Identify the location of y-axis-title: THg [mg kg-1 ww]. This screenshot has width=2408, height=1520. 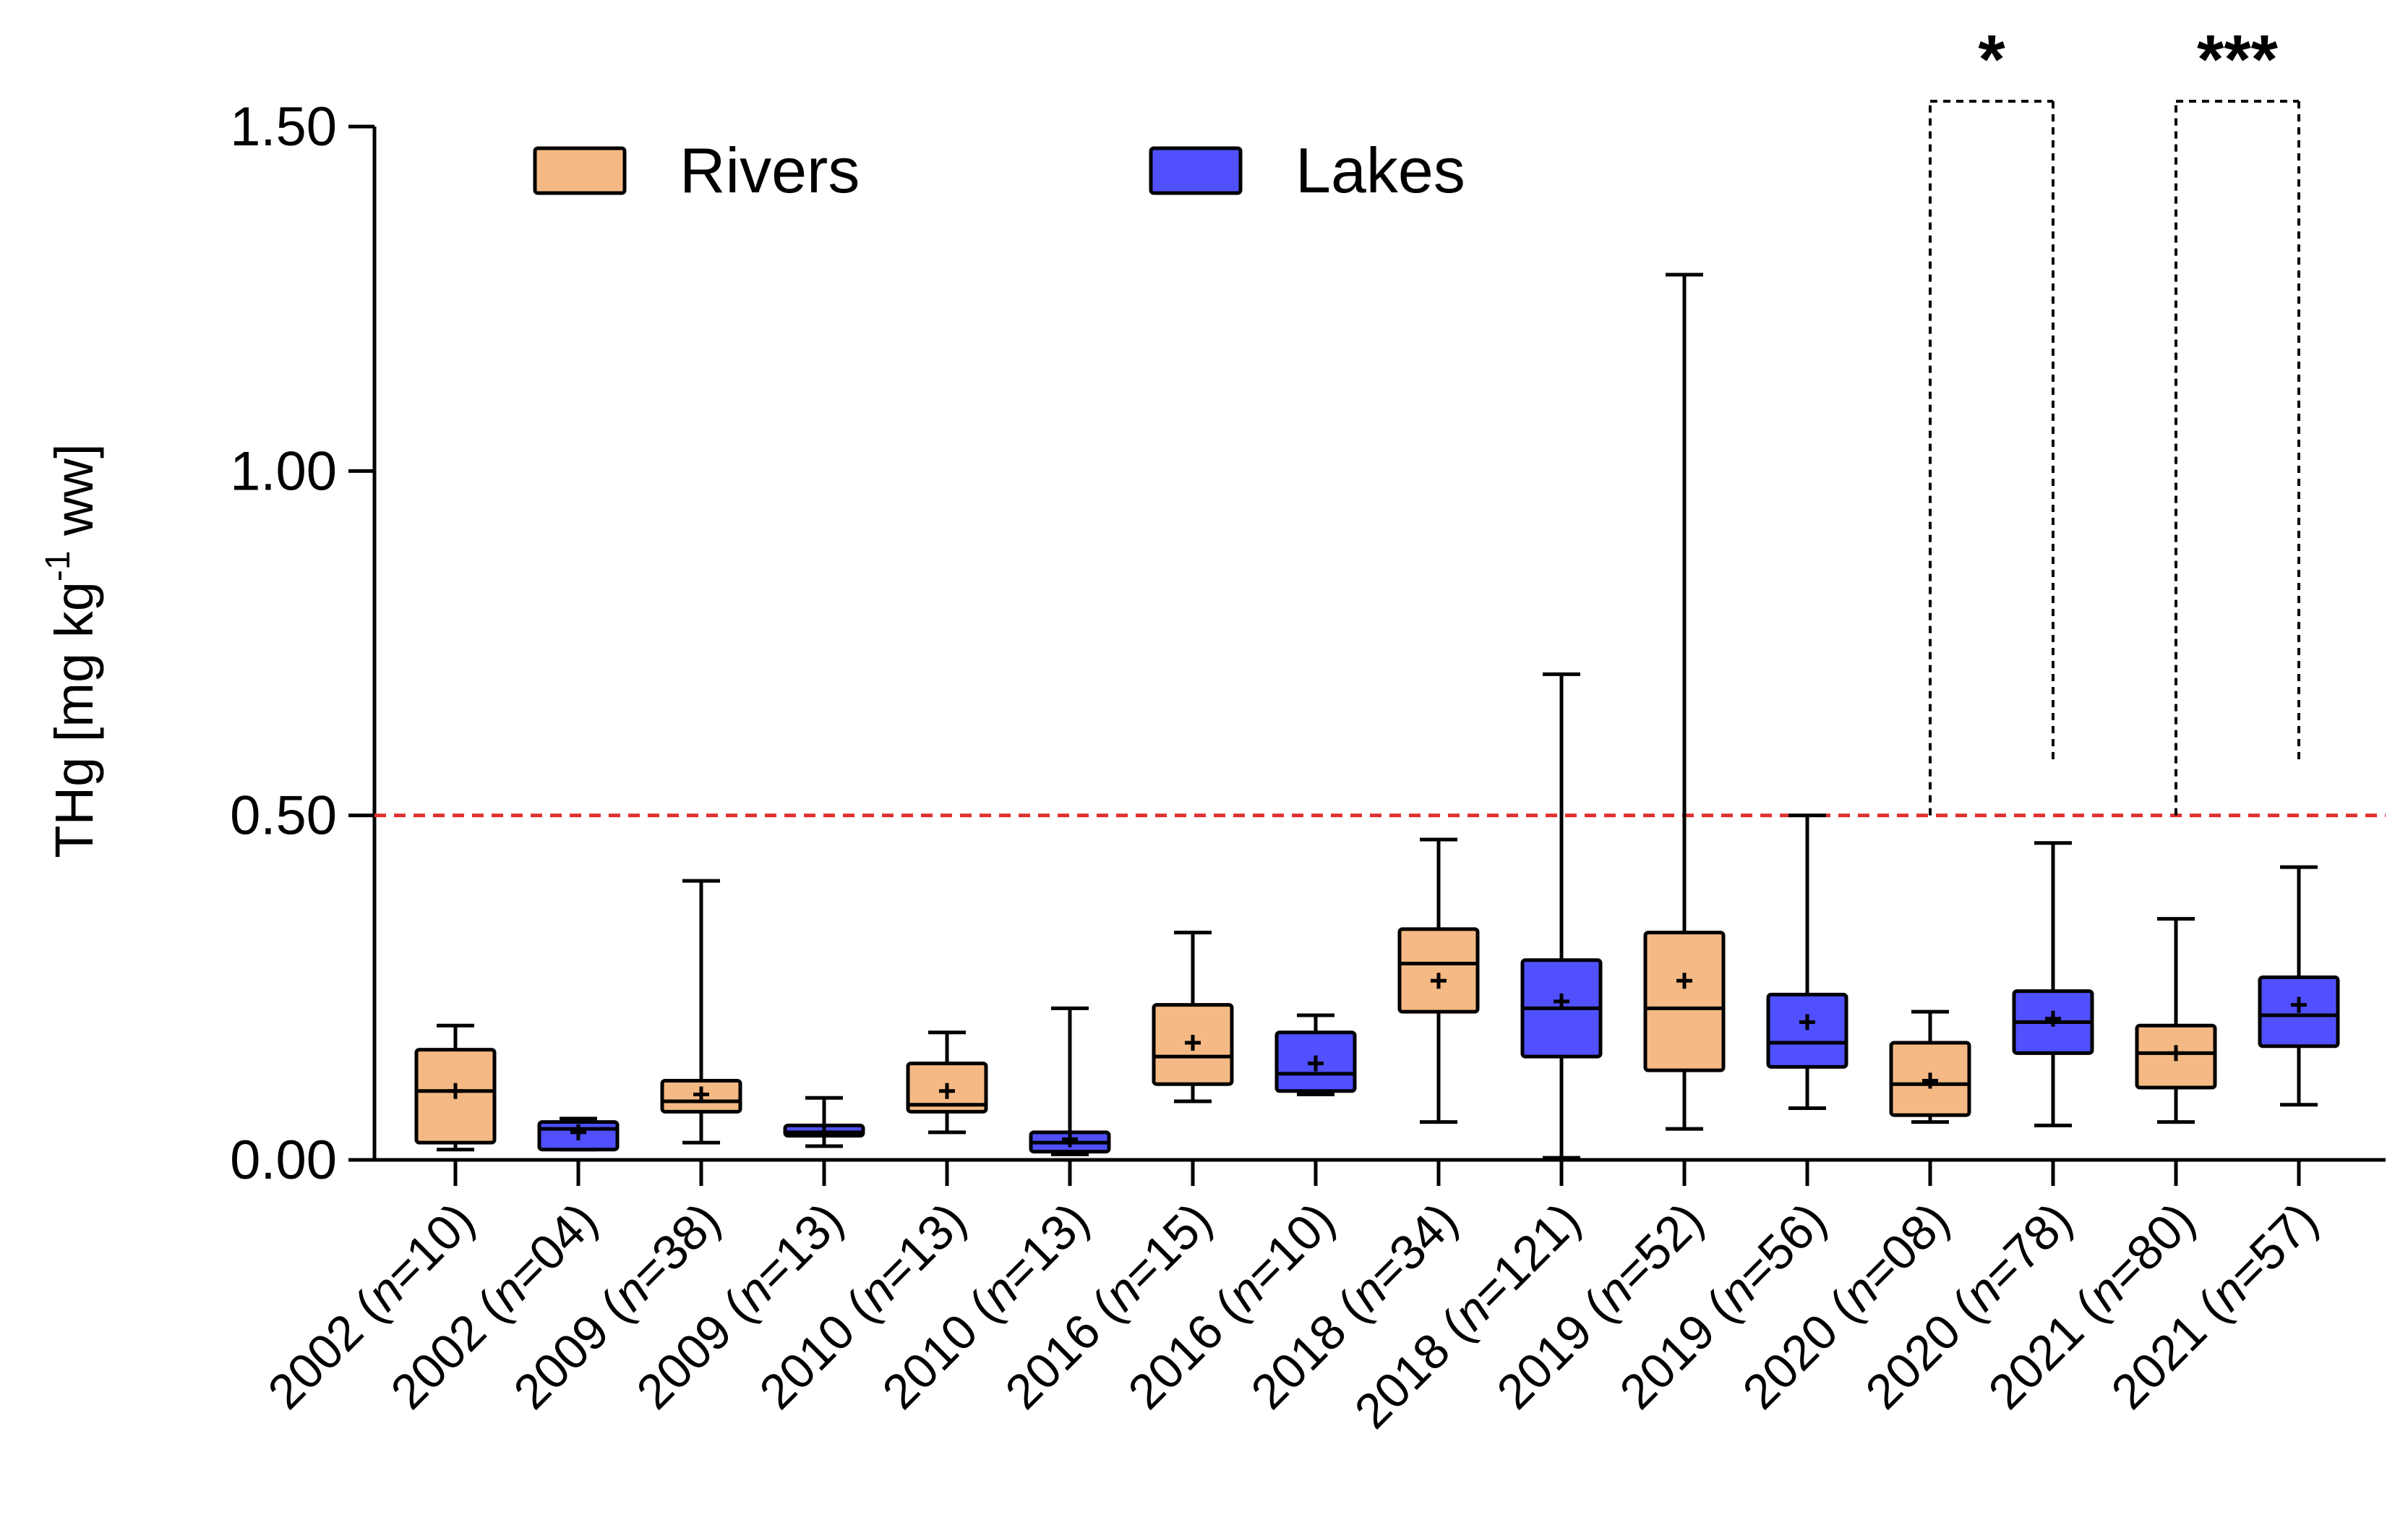
(71, 650).